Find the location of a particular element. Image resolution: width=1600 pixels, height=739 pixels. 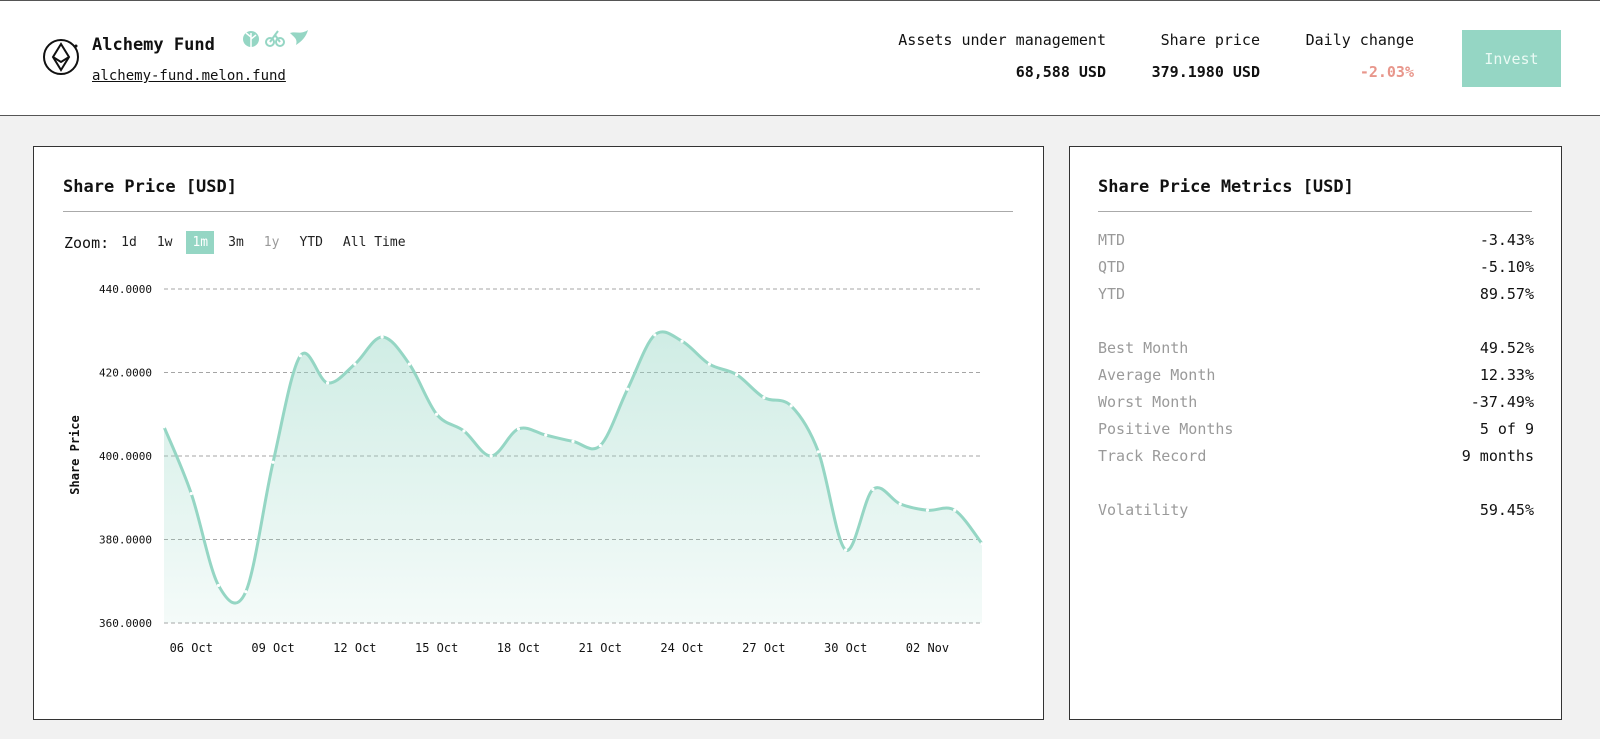

zoom-button-group: 1d 1w 1m 3m 1y YTD All Time is located at coordinates (267, 242).